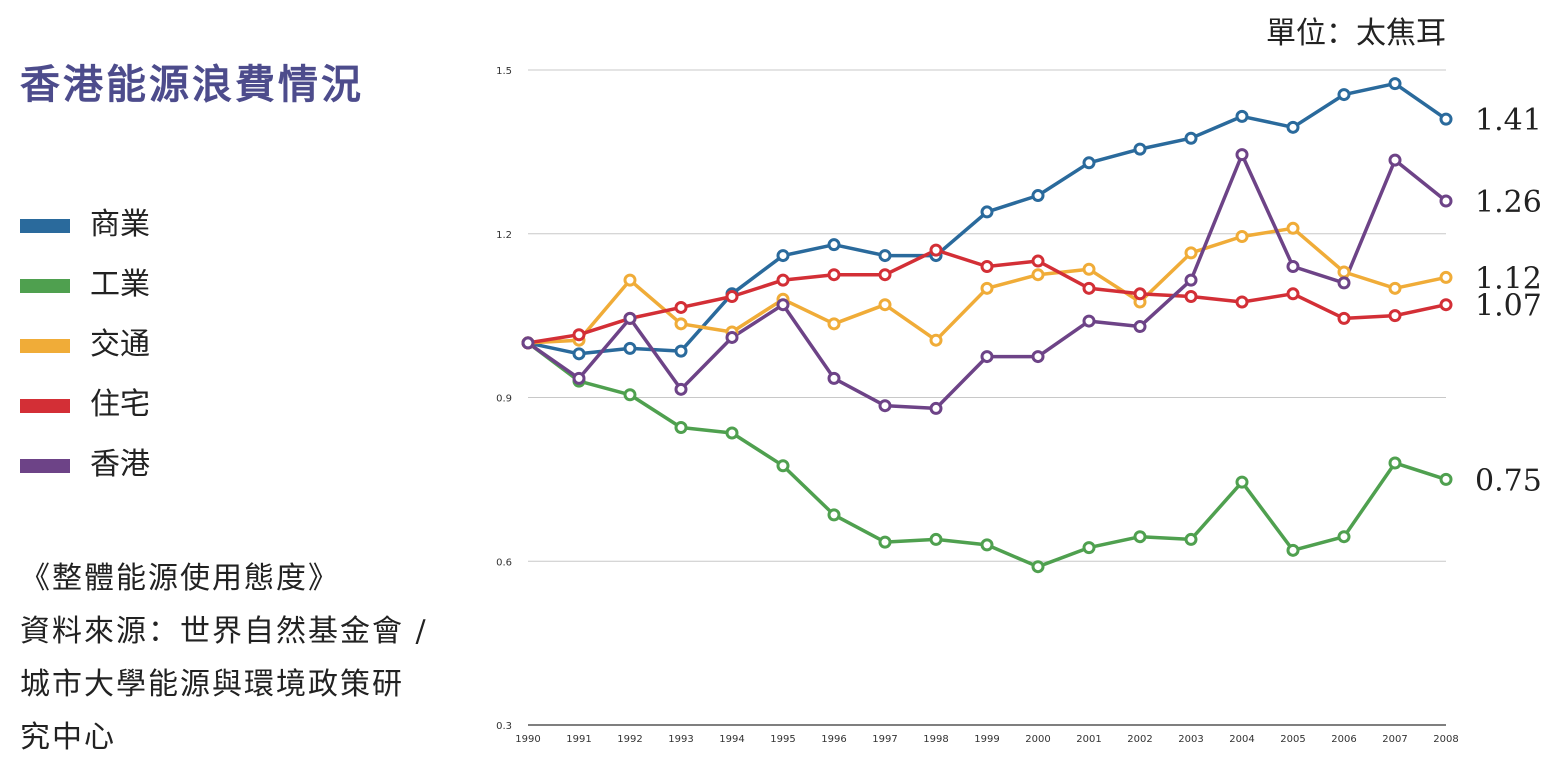  I want to click on end-value-label: 1.07, so click(1508, 306).